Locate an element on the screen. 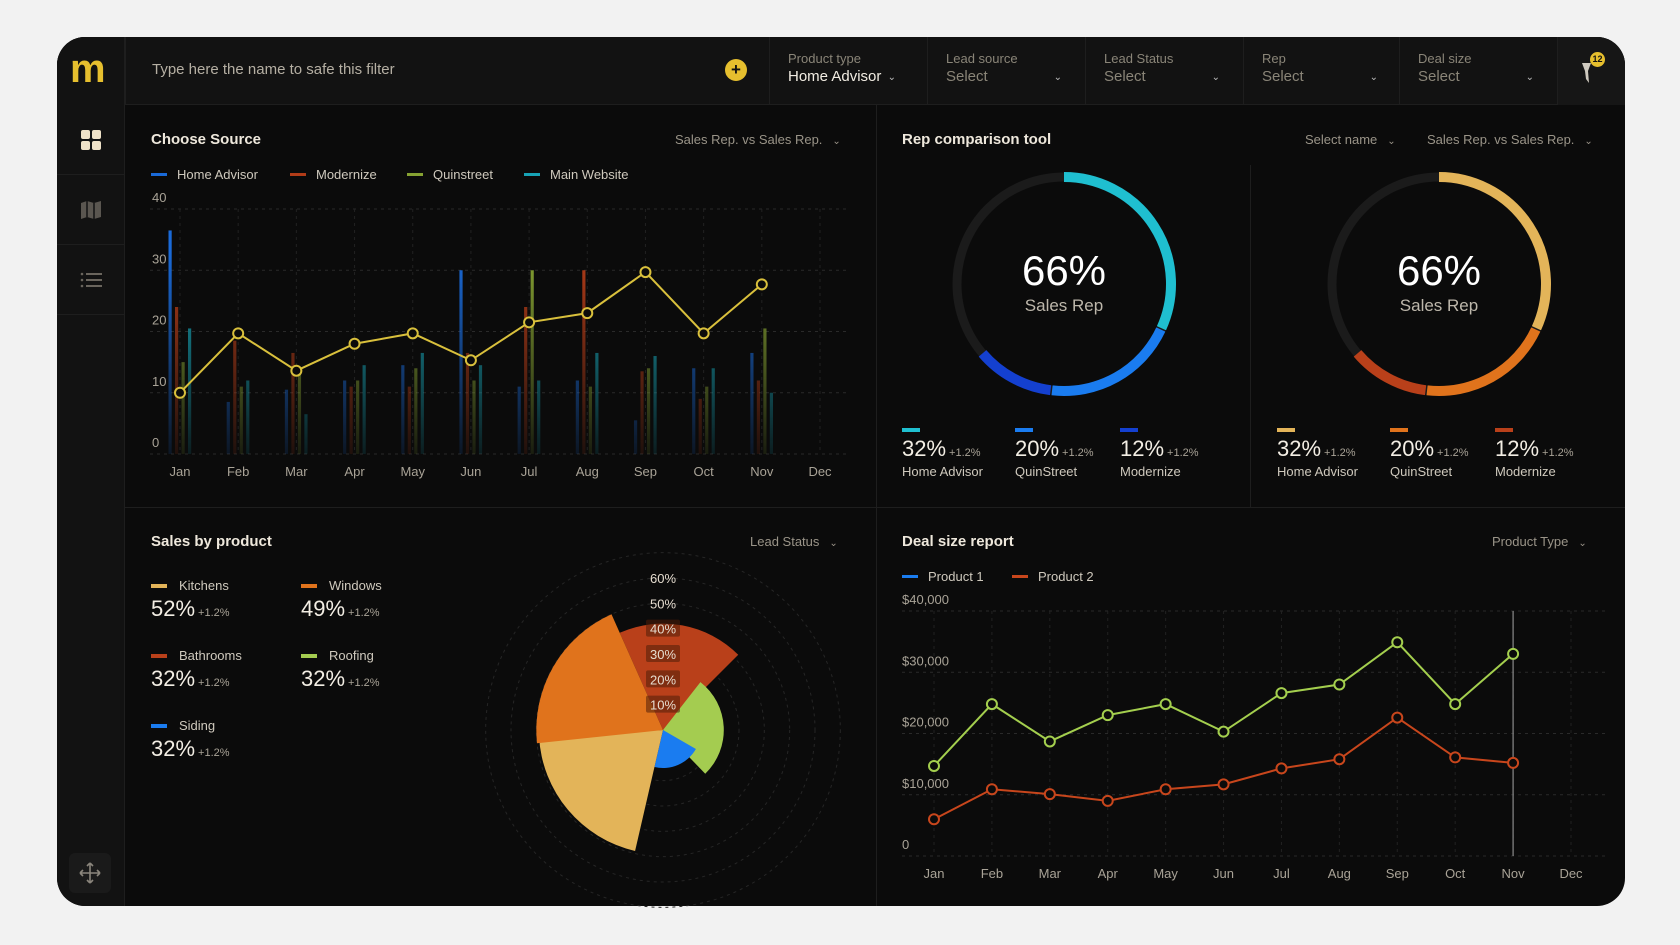 This screenshot has height=945, width=1680. percent-value: 12% is located at coordinates (1517, 448).